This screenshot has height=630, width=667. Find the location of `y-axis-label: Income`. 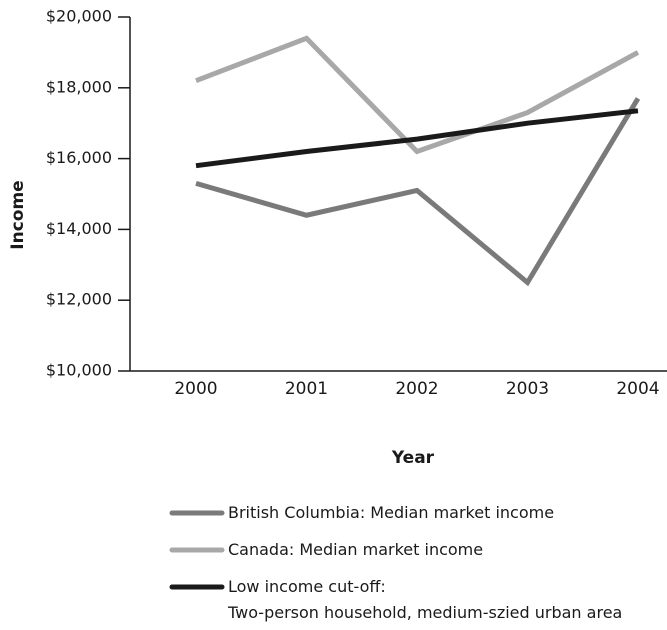

y-axis-label: Income is located at coordinates (18, 214).